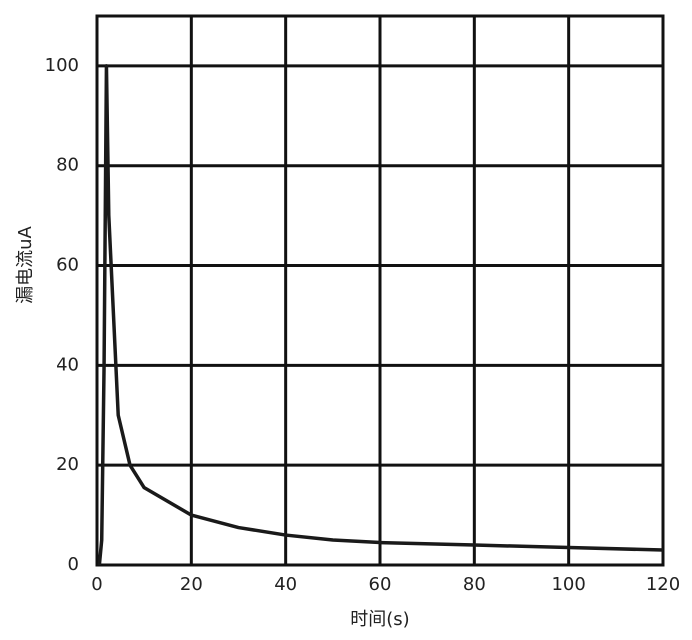 Image resolution: width=692 pixels, height=640 pixels. I want to click on y-tick-label: 40, so click(67, 364).